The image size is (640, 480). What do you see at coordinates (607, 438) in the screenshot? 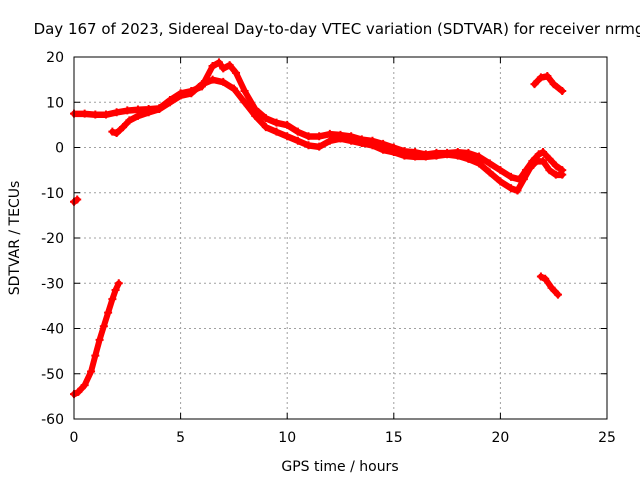
I see `x-tick-label: 25` at bounding box center [607, 438].